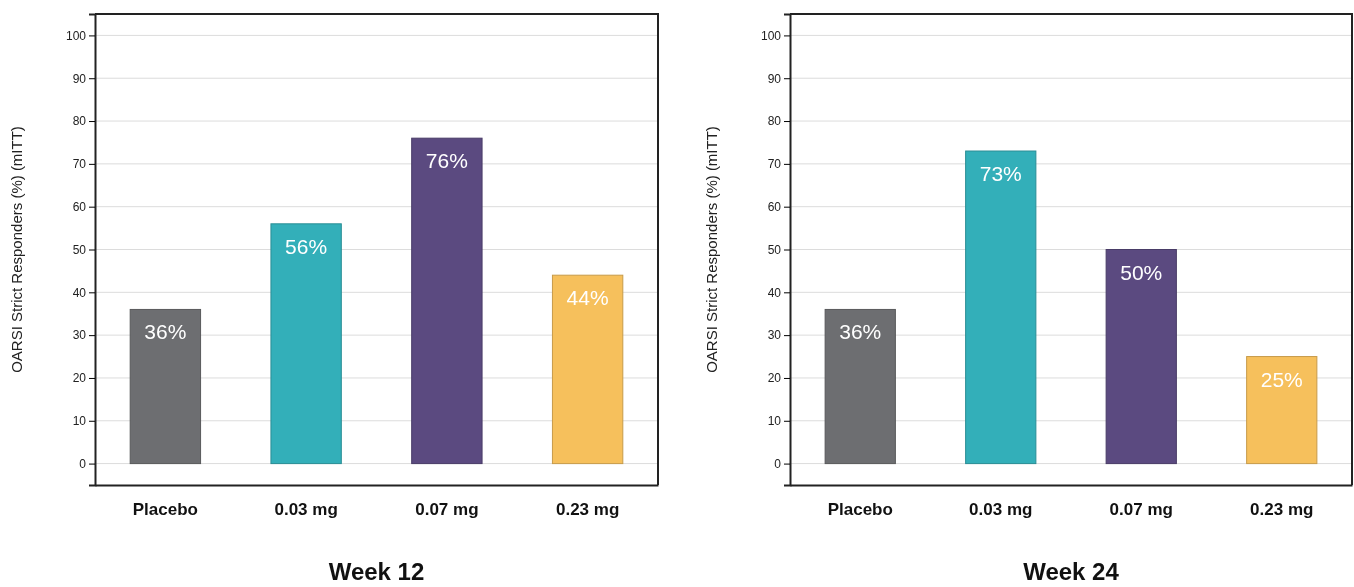 Image resolution: width=1354 pixels, height=587 pixels. What do you see at coordinates (1000, 174) in the screenshot?
I see `data-label: 73%` at bounding box center [1000, 174].